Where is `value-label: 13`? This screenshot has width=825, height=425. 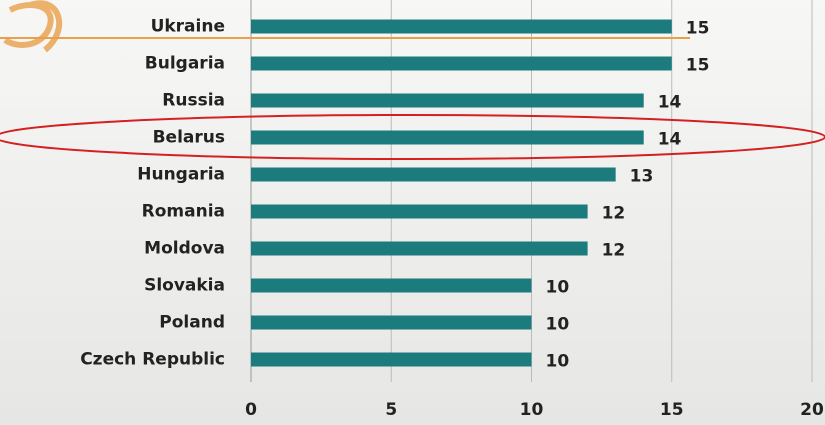
value-label: 13 is located at coordinates (642, 177).